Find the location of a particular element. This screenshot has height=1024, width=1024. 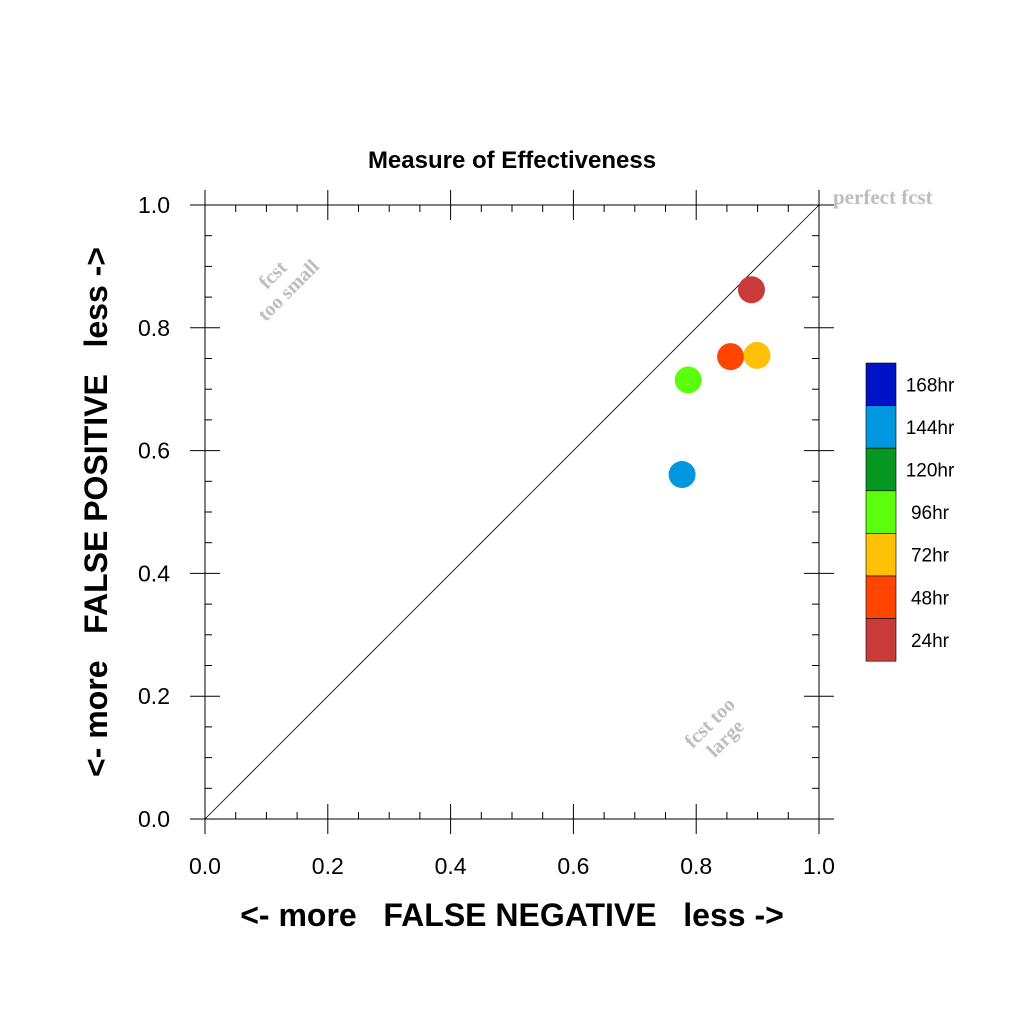

annotation-too-small-line2: too small is located at coordinates (289, 290).